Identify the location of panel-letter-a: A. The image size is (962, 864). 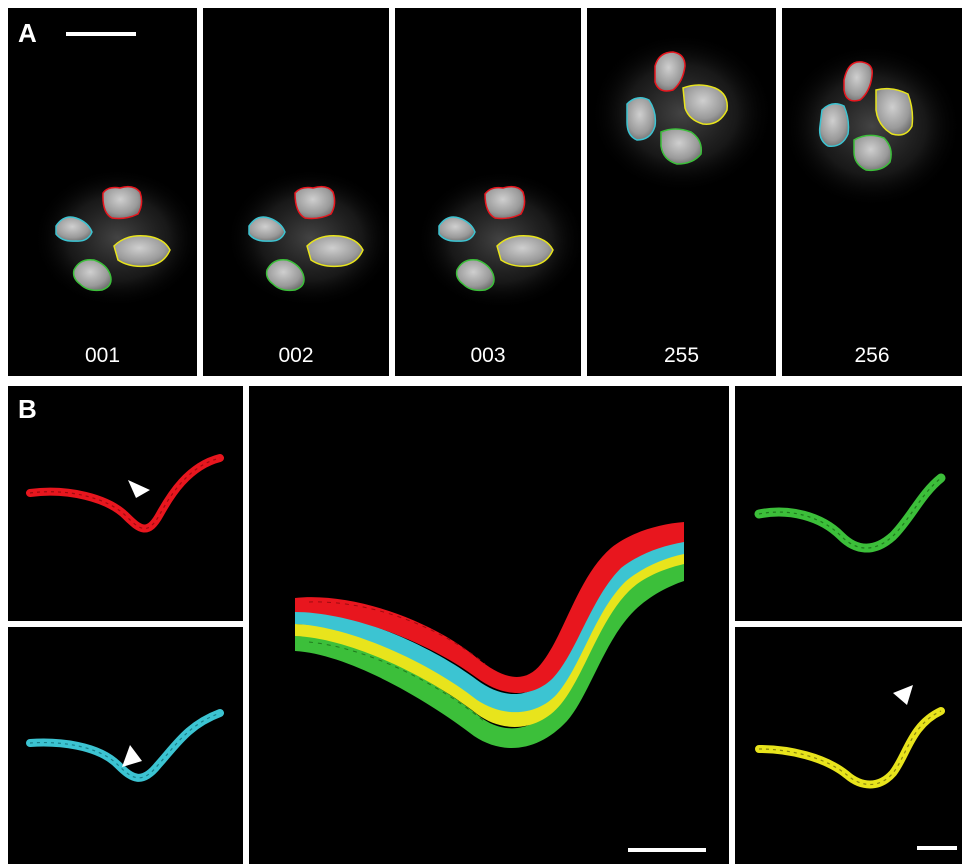
(27, 33).